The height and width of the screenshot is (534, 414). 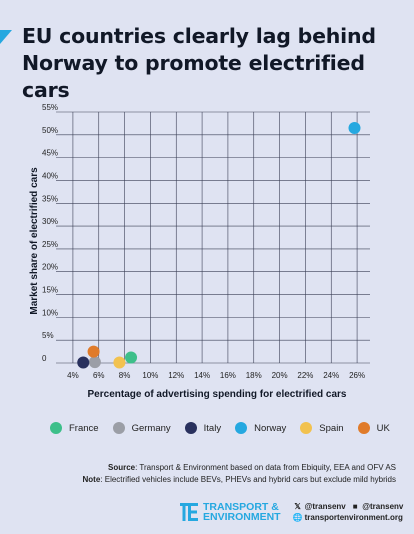 What do you see at coordinates (84, 428) in the screenshot?
I see `legend-label: France` at bounding box center [84, 428].